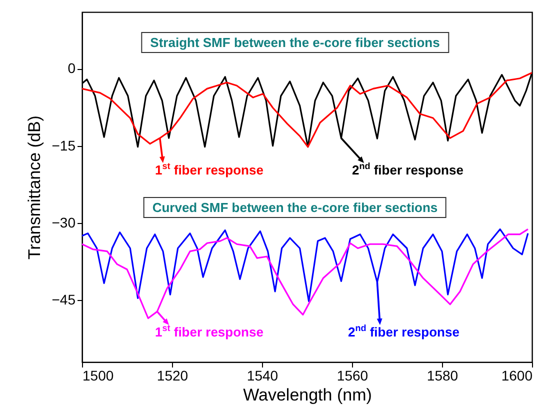  I want to click on x-tick-label: 1560, so click(352, 376).